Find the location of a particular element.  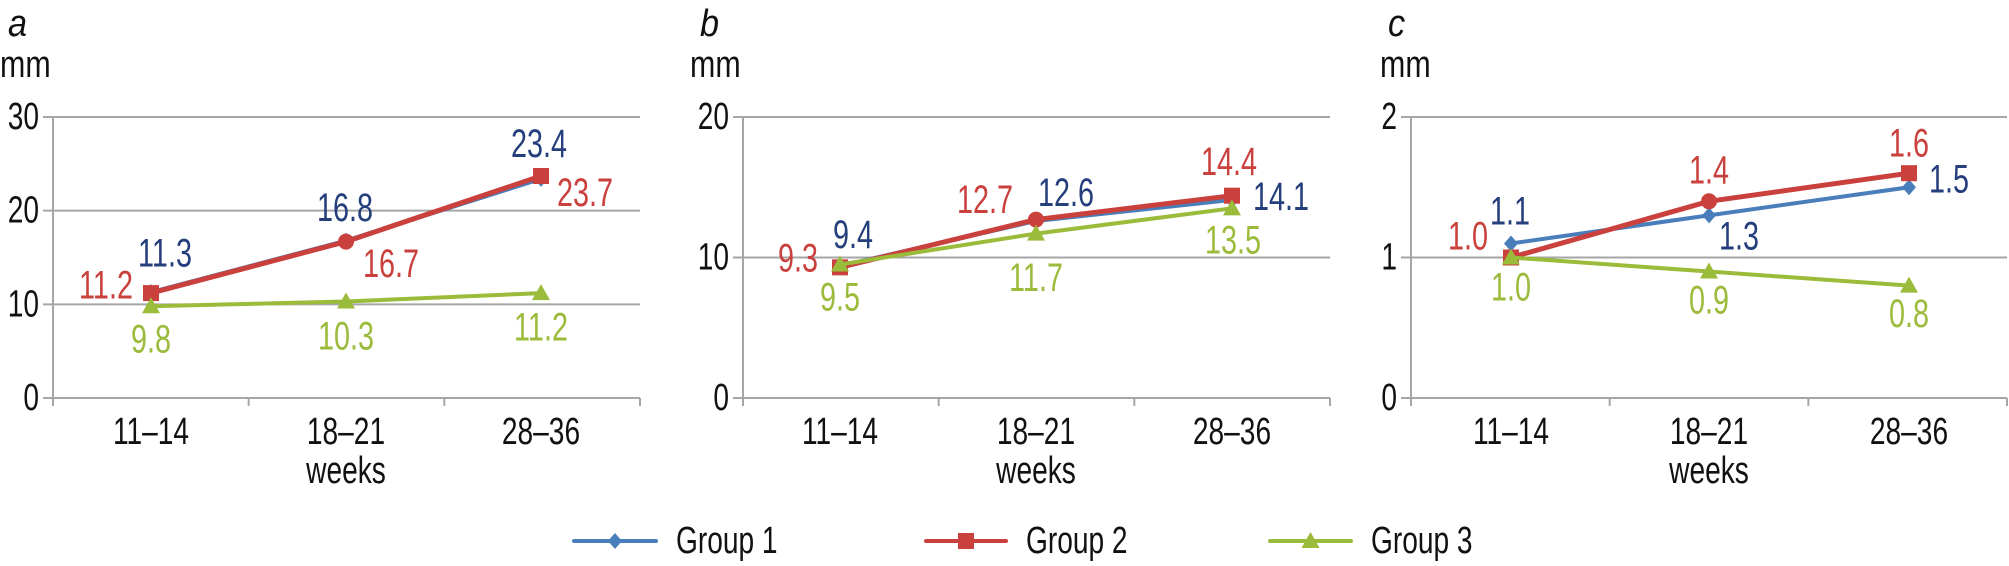

data-label-group-2: 1.0 is located at coordinates (1468, 236).